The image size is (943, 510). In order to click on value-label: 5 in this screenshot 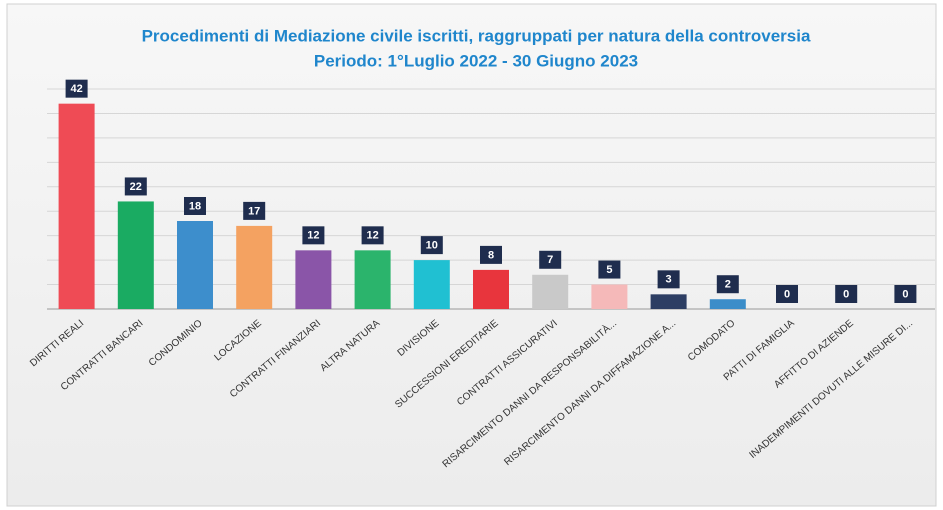, I will do `click(609, 270)`.